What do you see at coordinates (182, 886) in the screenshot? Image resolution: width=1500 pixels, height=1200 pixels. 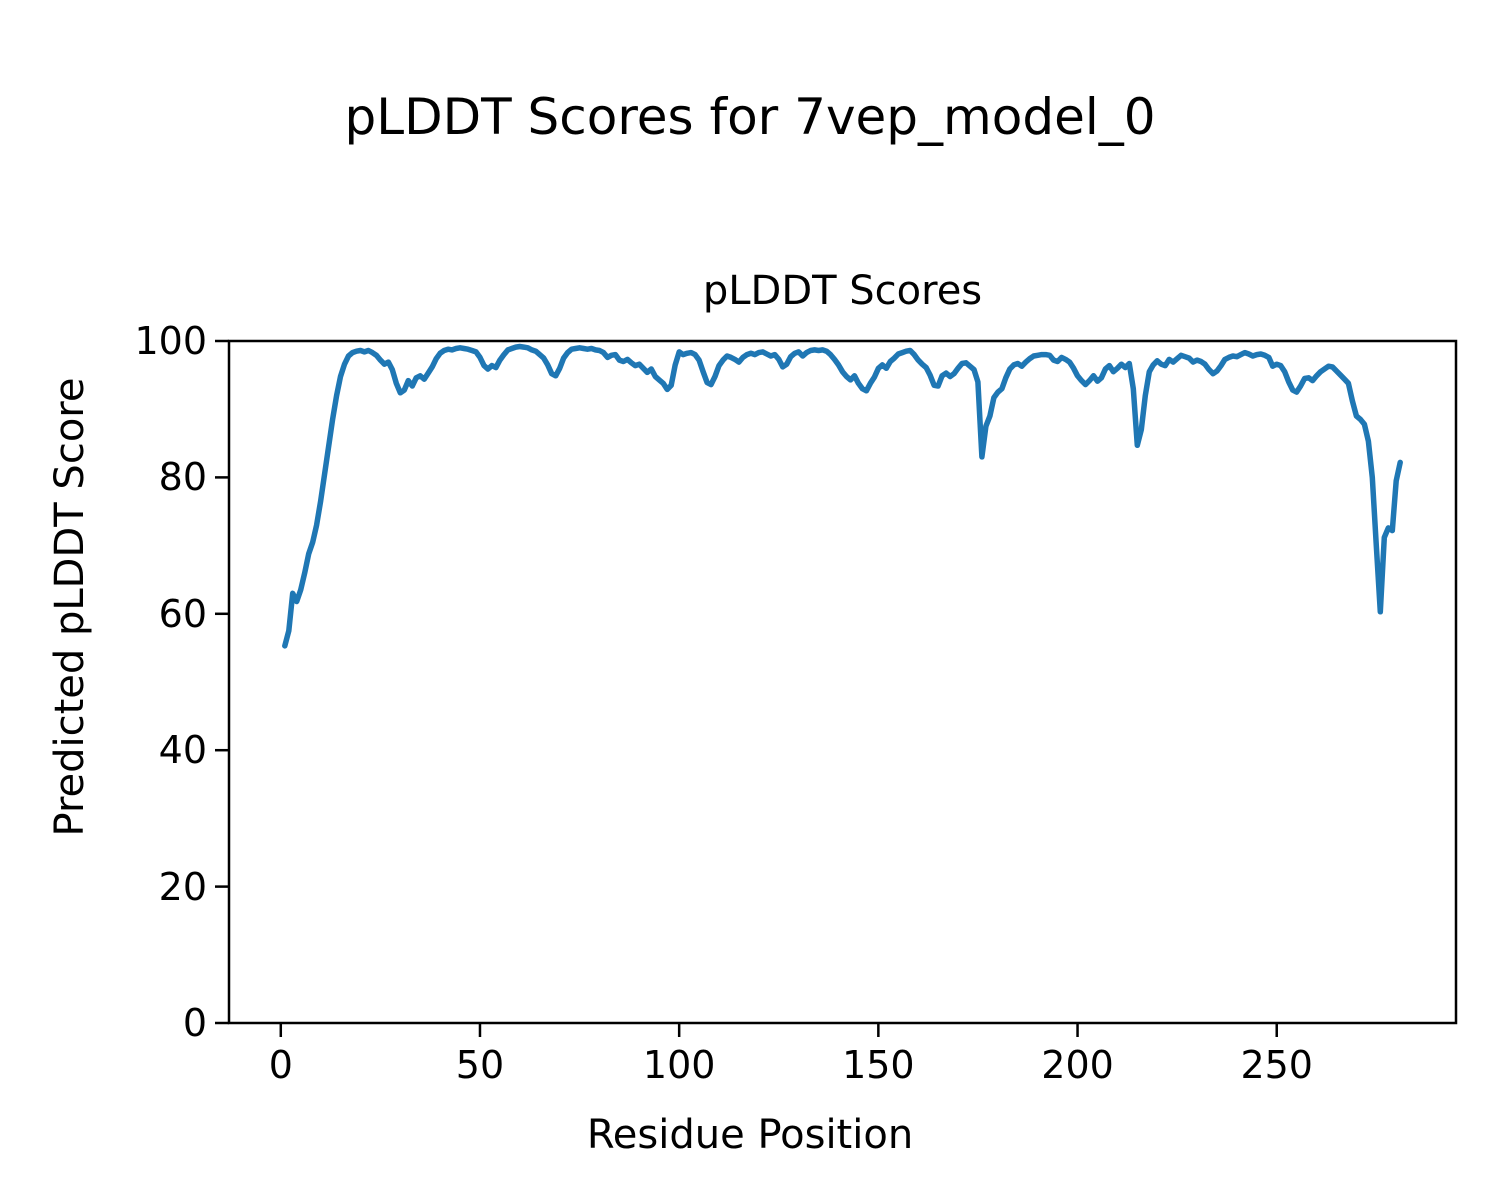 I see `y-tick-label-20: 20` at bounding box center [182, 886].